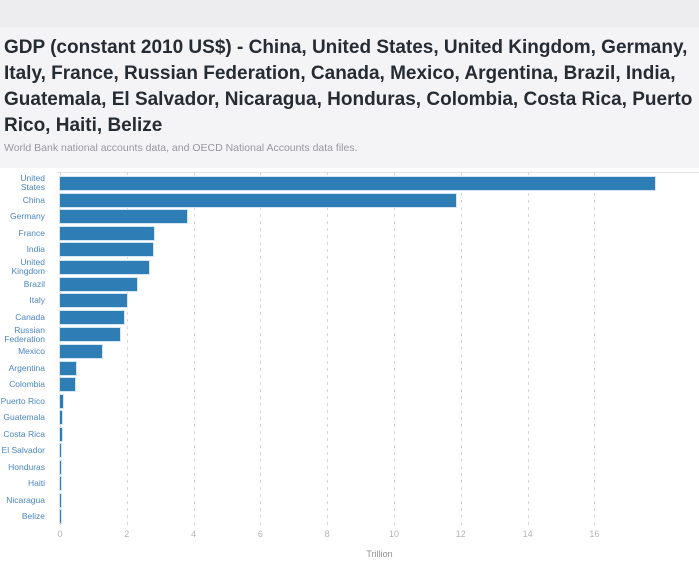 This screenshot has width=699, height=570. What do you see at coordinates (378, 536) in the screenshot?
I see `x-axis: 0 2 4 6 8 10 12 14 16` at bounding box center [378, 536].